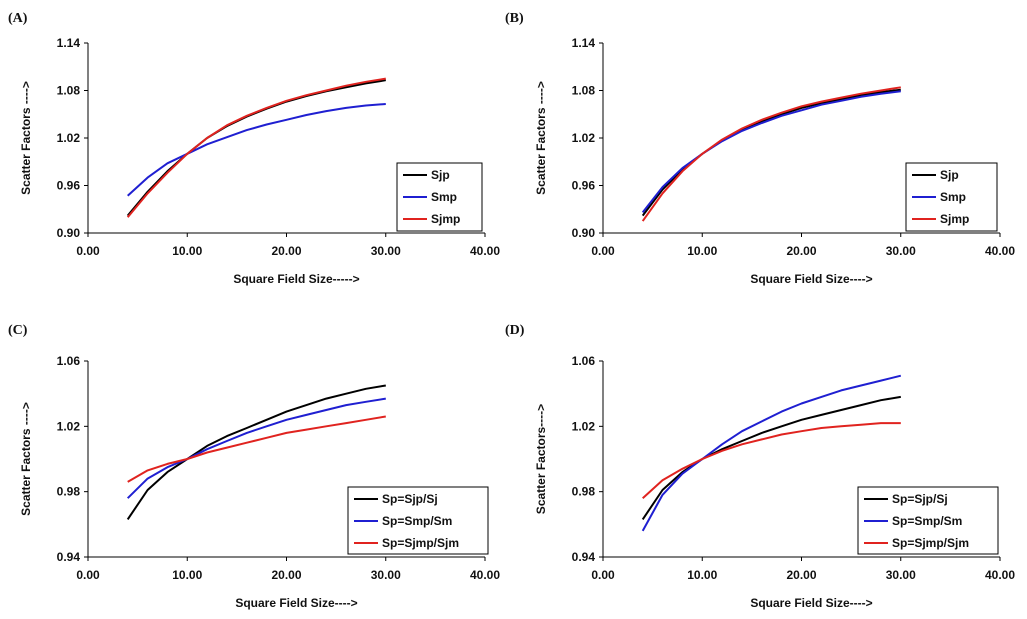 Image resolution: width=1027 pixels, height=619 pixels. I want to click on panel-label: (C), so click(18, 330).